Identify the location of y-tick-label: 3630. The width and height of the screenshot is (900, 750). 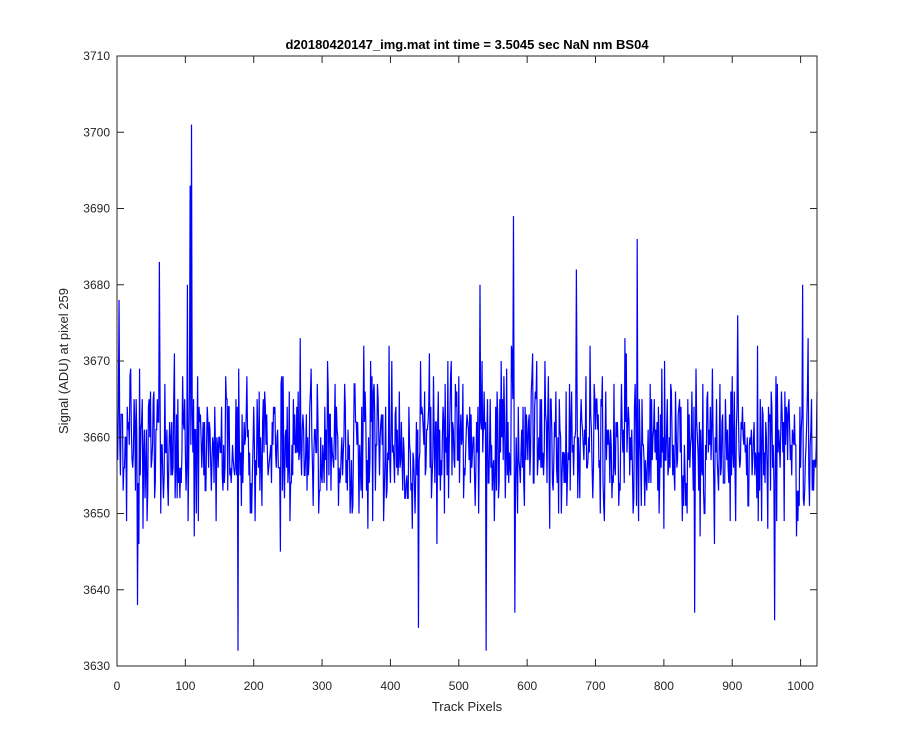
(96, 666).